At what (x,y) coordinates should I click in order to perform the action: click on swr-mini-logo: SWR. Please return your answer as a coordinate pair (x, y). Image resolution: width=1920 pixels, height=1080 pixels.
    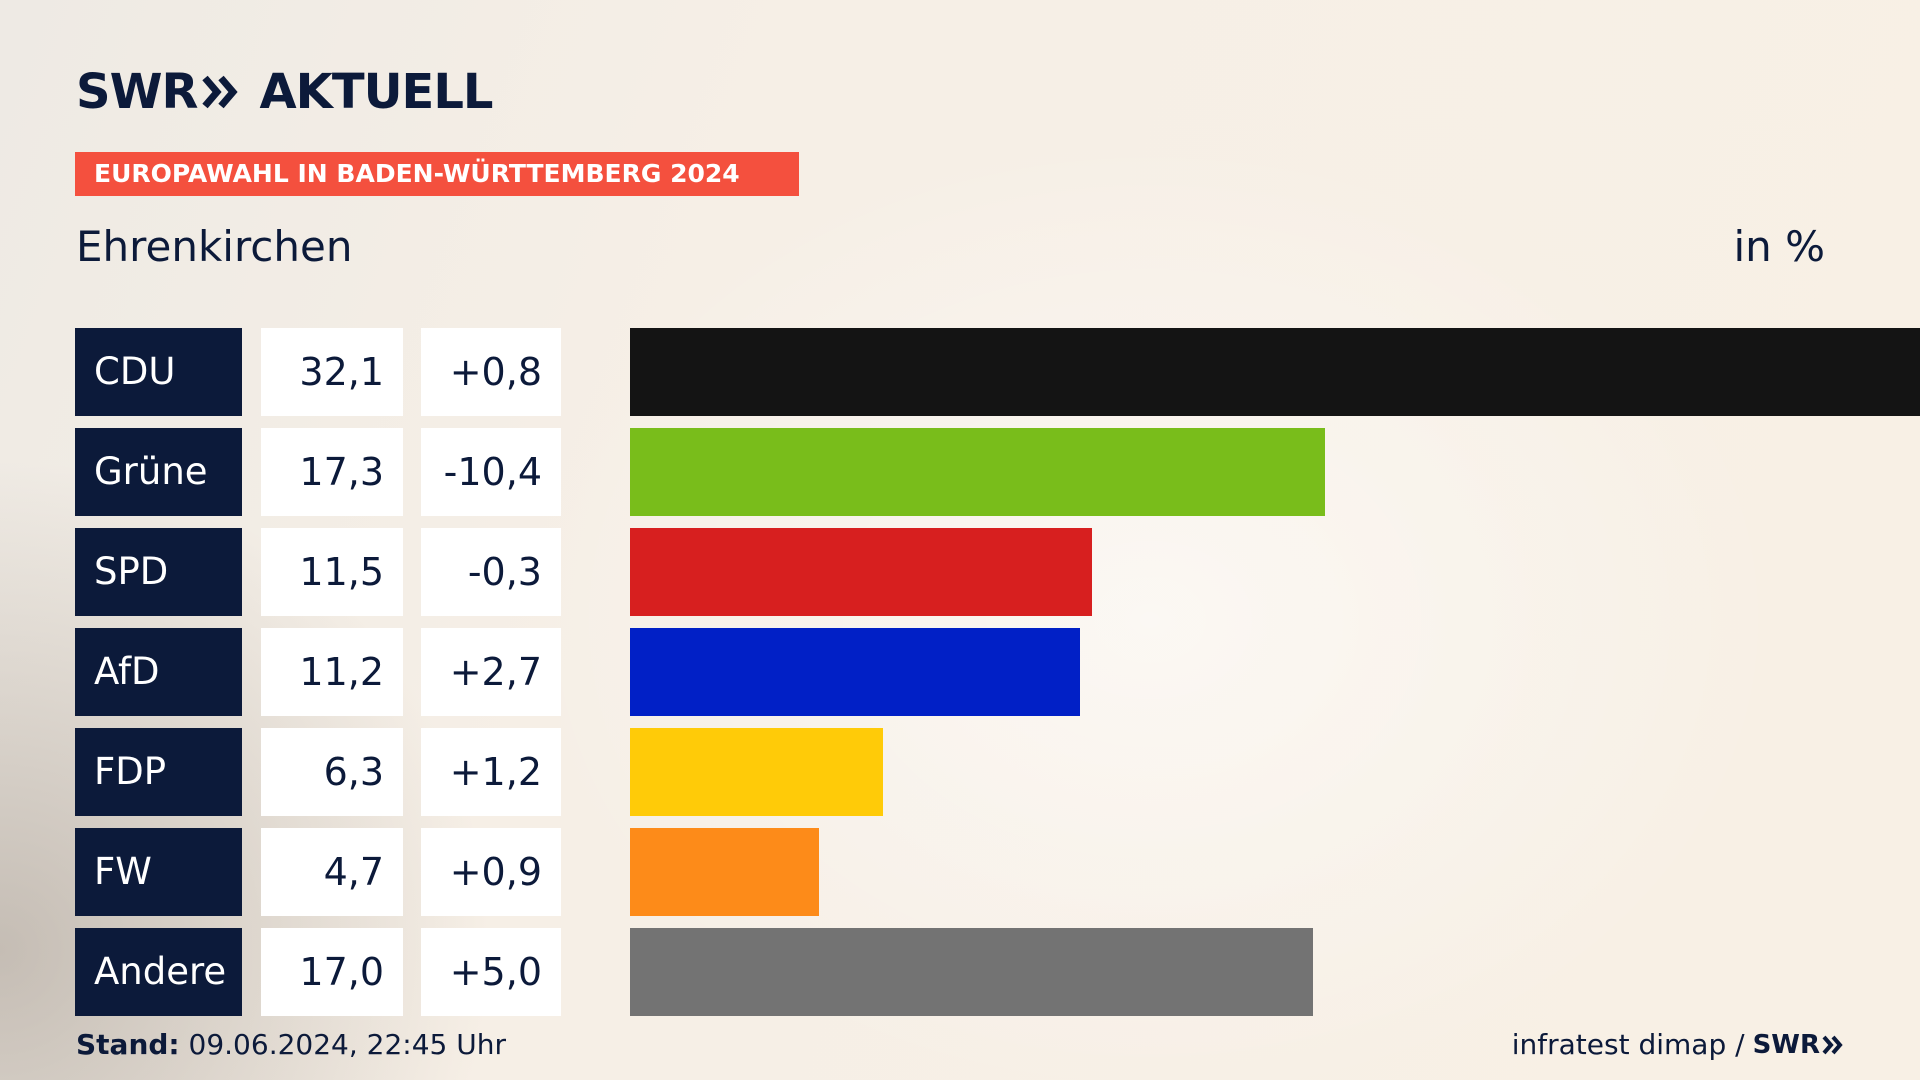
    Looking at the image, I should click on (1798, 1045).